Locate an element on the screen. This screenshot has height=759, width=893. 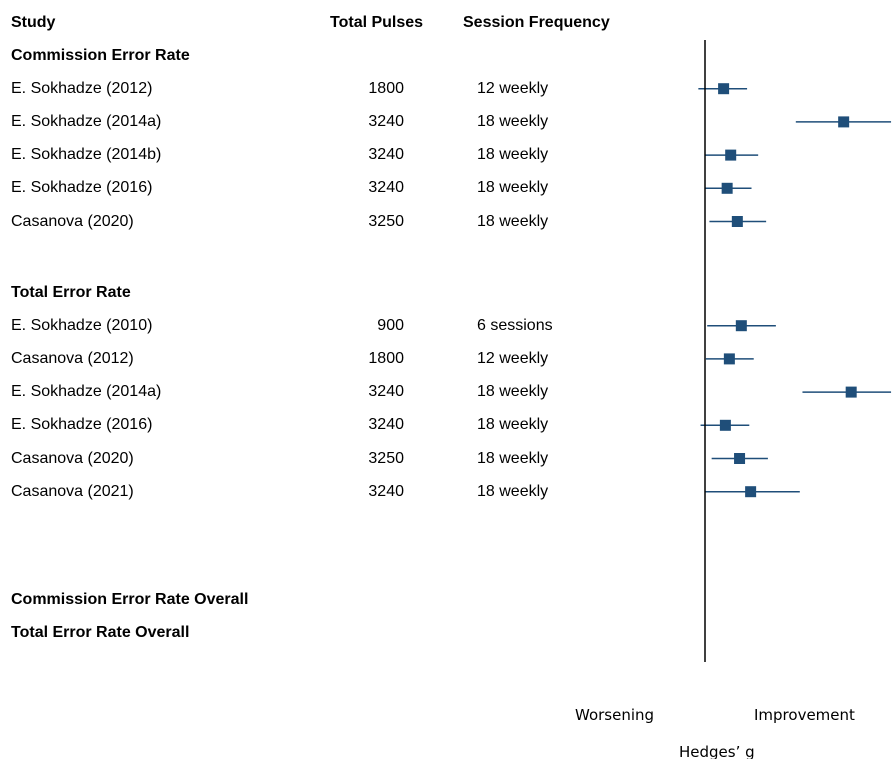
study-session-frequency: 6 sessions is located at coordinates (515, 325).